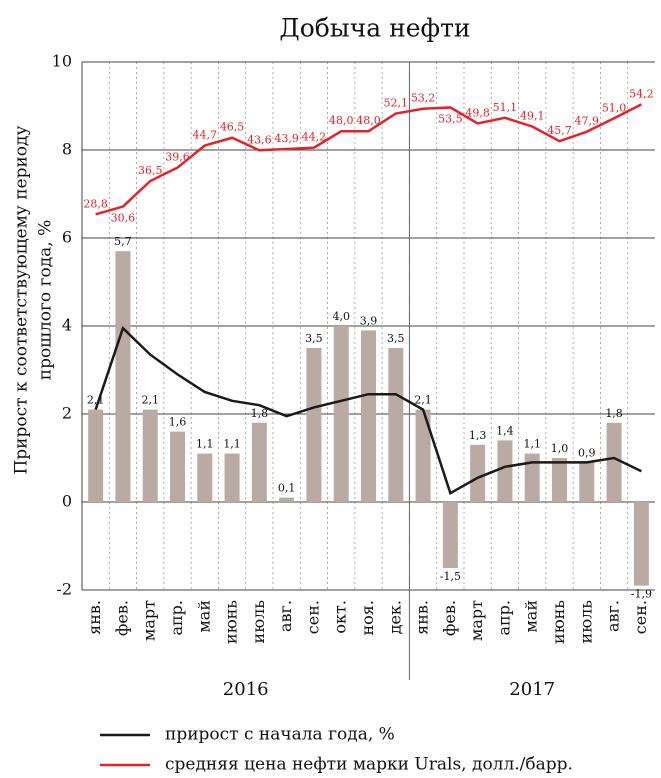 This screenshot has height=778, width=661. What do you see at coordinates (374, 28) in the screenshot?
I see `chart-title: Добыча нефти` at bounding box center [374, 28].